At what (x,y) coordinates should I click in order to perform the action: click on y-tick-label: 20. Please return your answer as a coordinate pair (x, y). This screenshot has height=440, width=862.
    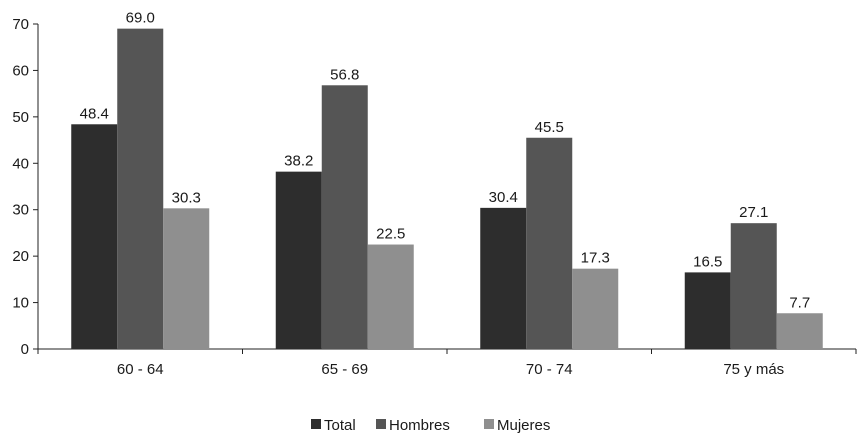
    Looking at the image, I should click on (20, 256).